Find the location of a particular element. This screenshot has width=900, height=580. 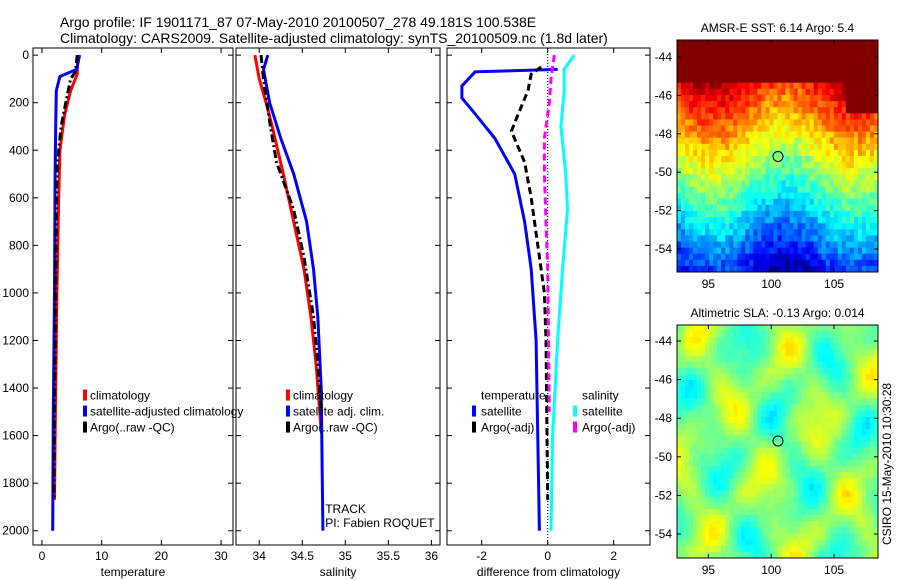

legend-group-title: temperature is located at coordinates (513, 396).